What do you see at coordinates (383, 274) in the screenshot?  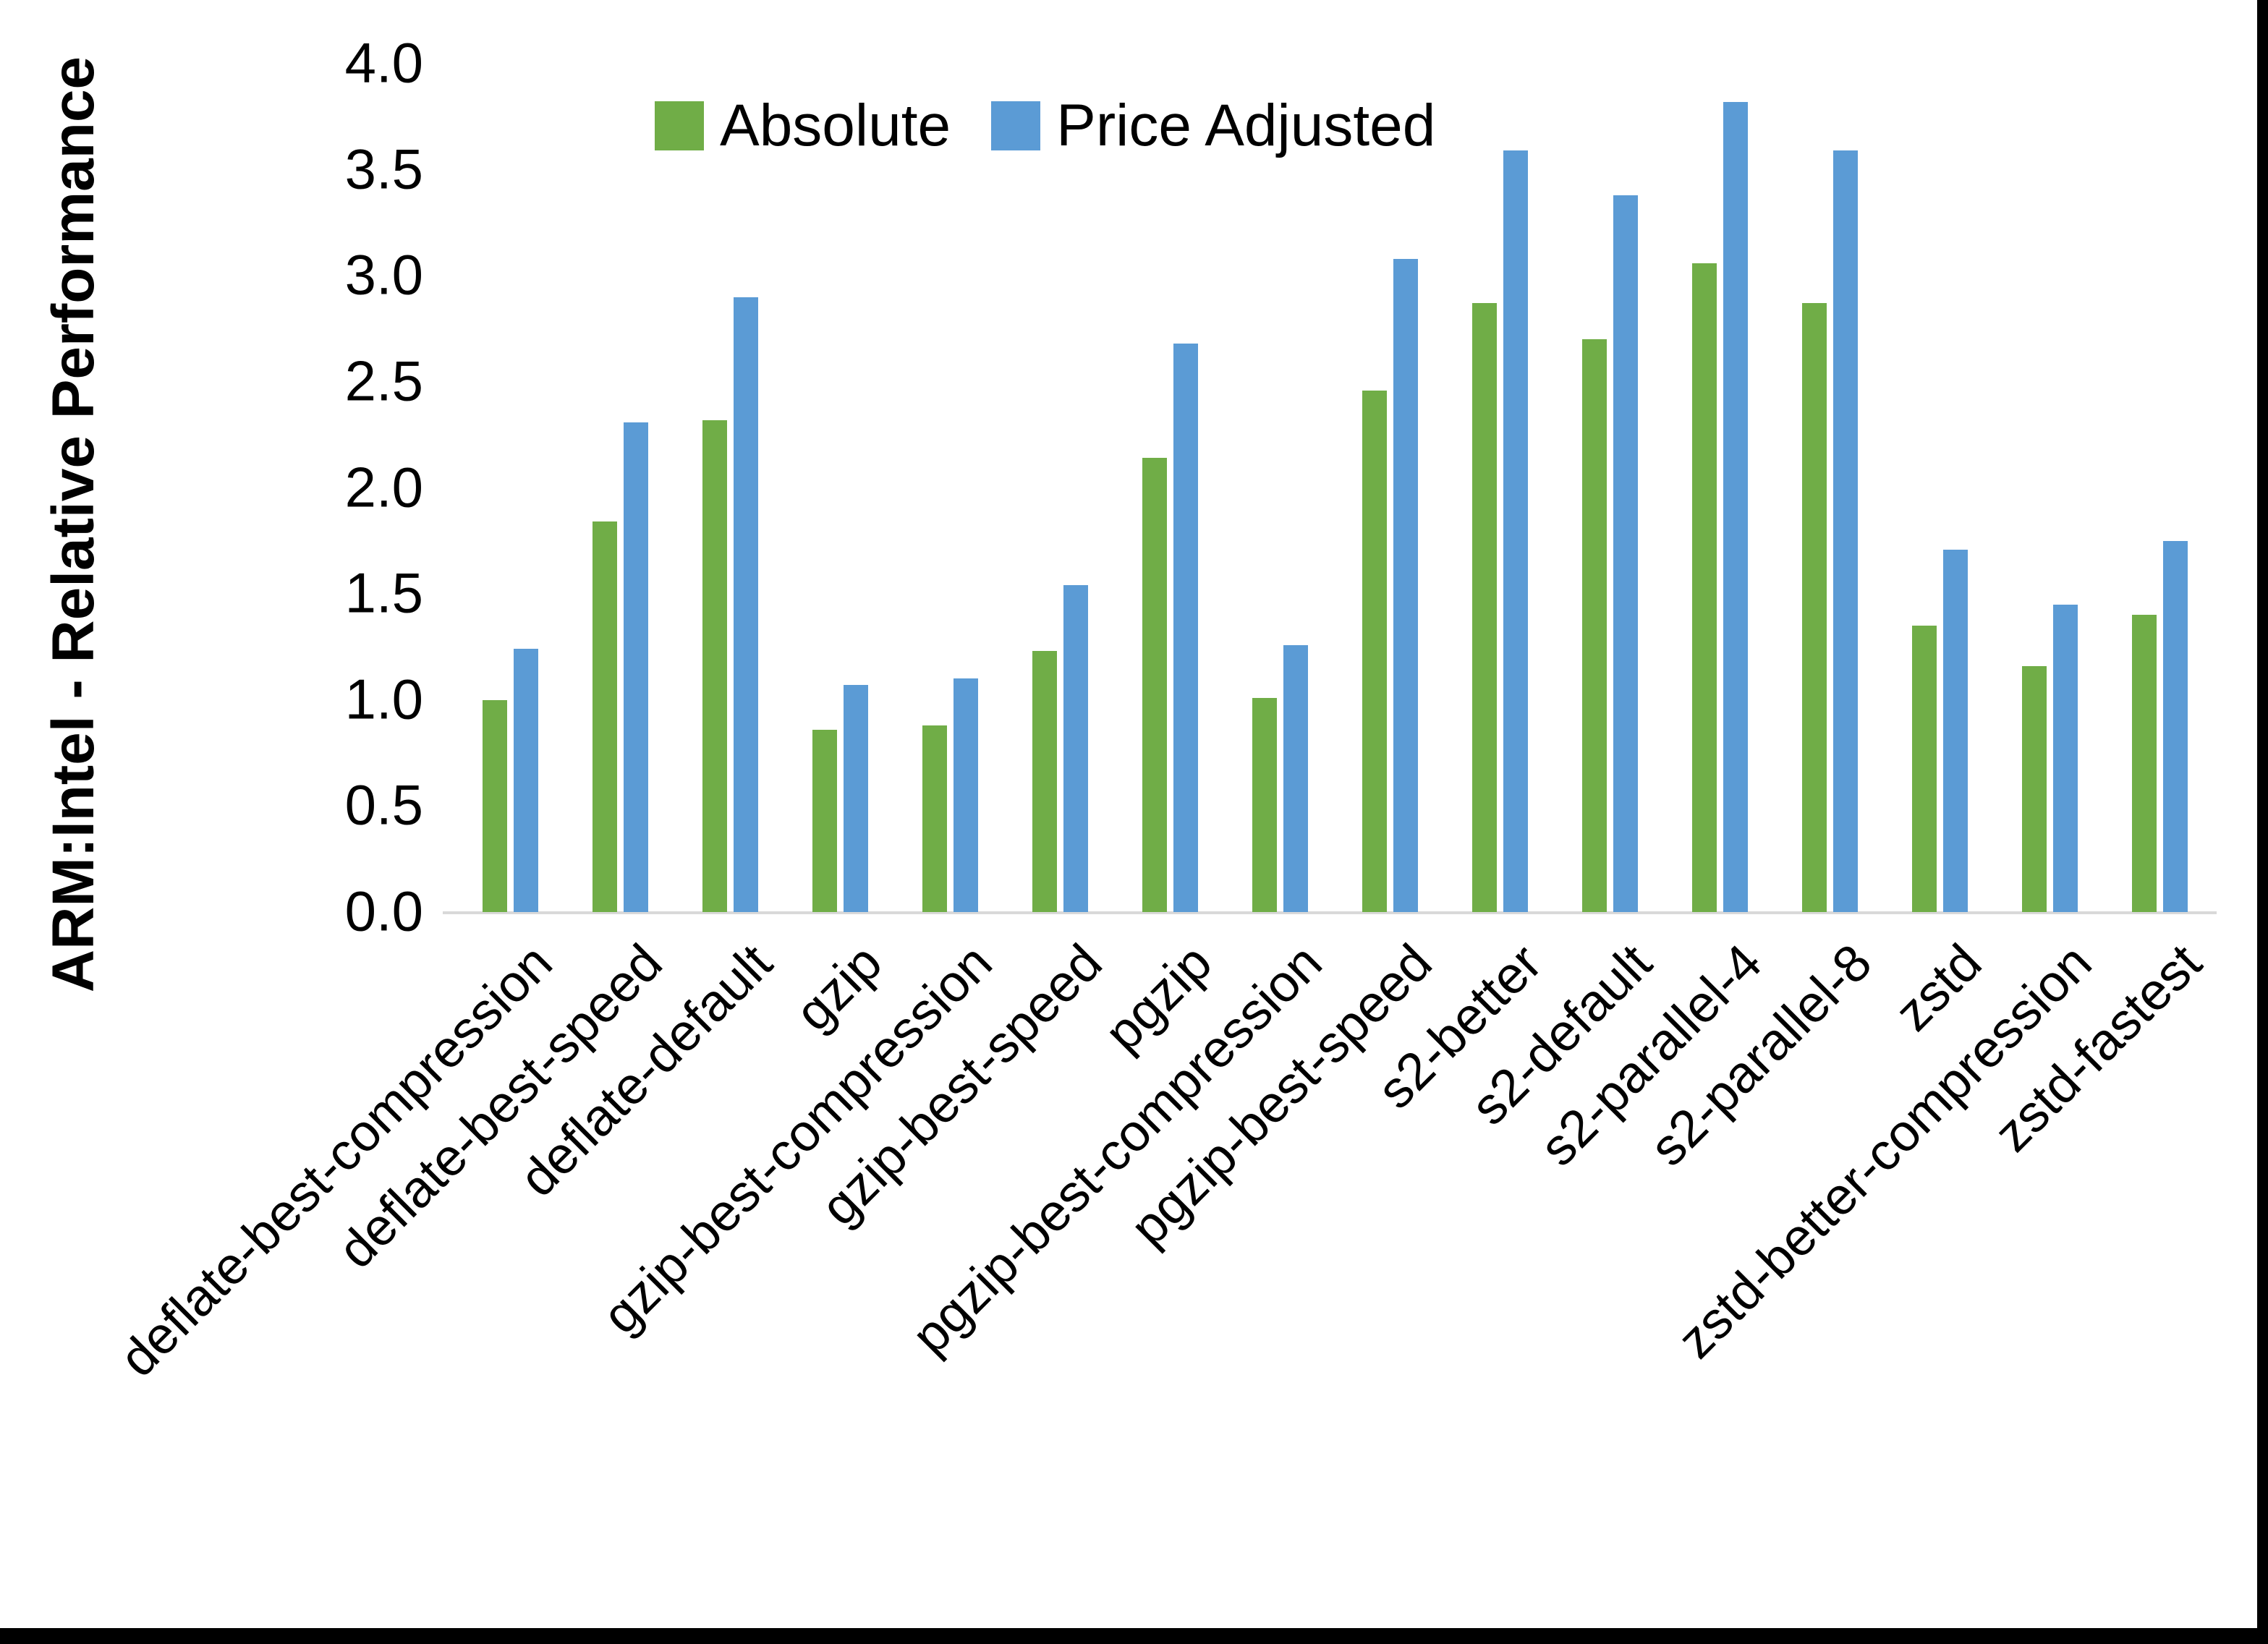 I see `y-tick-label: 3.0` at bounding box center [383, 274].